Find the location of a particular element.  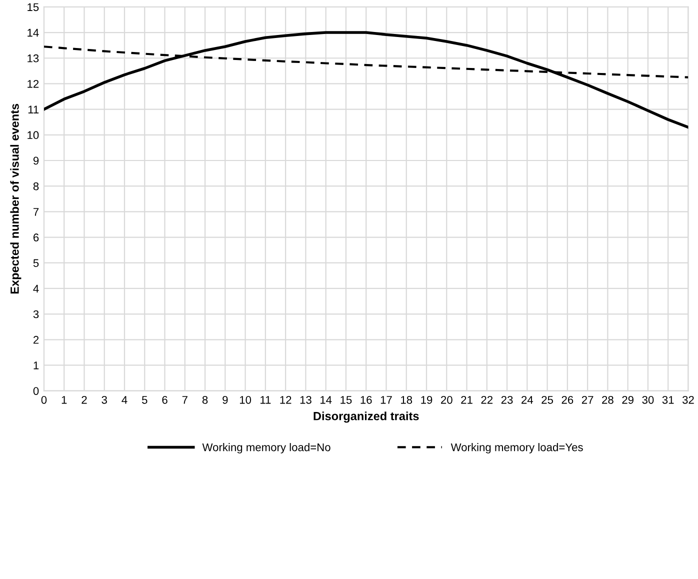

x-axis-title: Disorganized traits is located at coordinates (366, 417).